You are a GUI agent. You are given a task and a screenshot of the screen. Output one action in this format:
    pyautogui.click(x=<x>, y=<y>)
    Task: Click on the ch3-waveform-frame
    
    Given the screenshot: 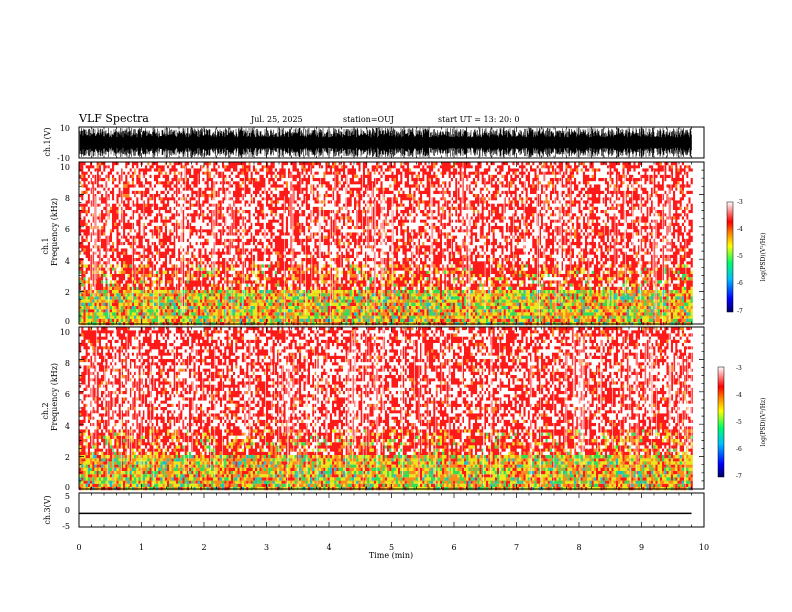 What is the action you would take?
    pyautogui.click(x=391, y=510)
    